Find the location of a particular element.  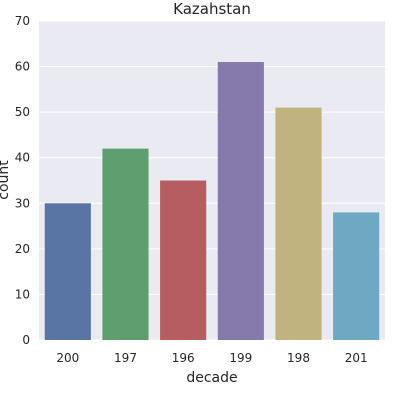

y-tick-label: 70 is located at coordinates (22, 21).